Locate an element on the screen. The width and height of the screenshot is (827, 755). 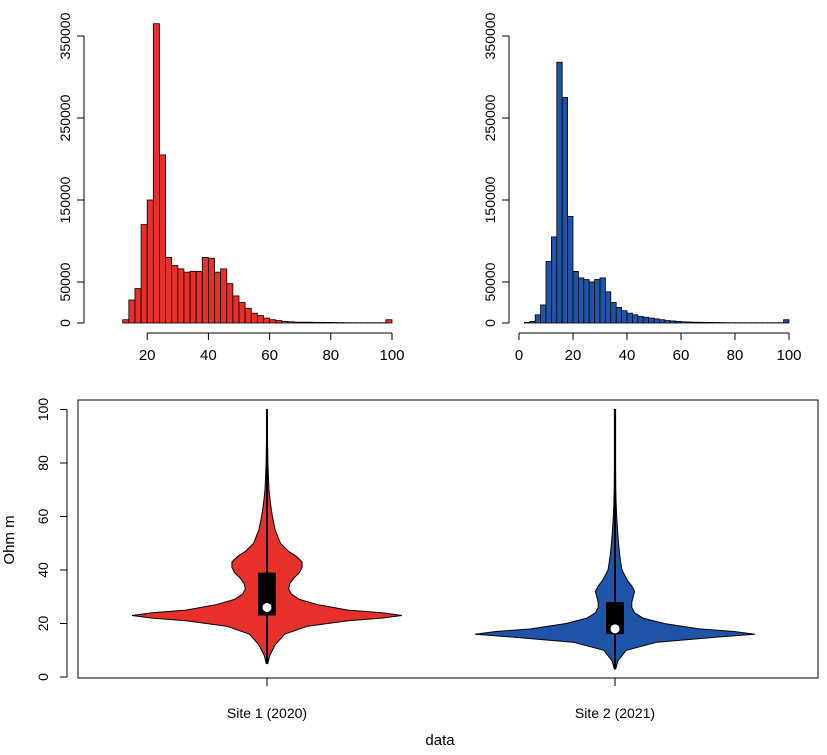
violin-iqr-box is located at coordinates (267, 594).